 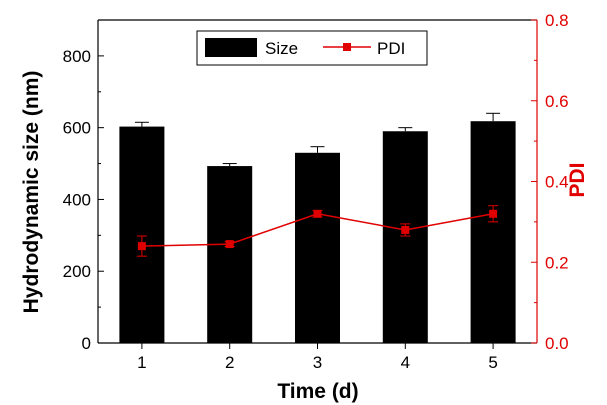 I want to click on y-tick-label: 600, so click(x=77, y=128).